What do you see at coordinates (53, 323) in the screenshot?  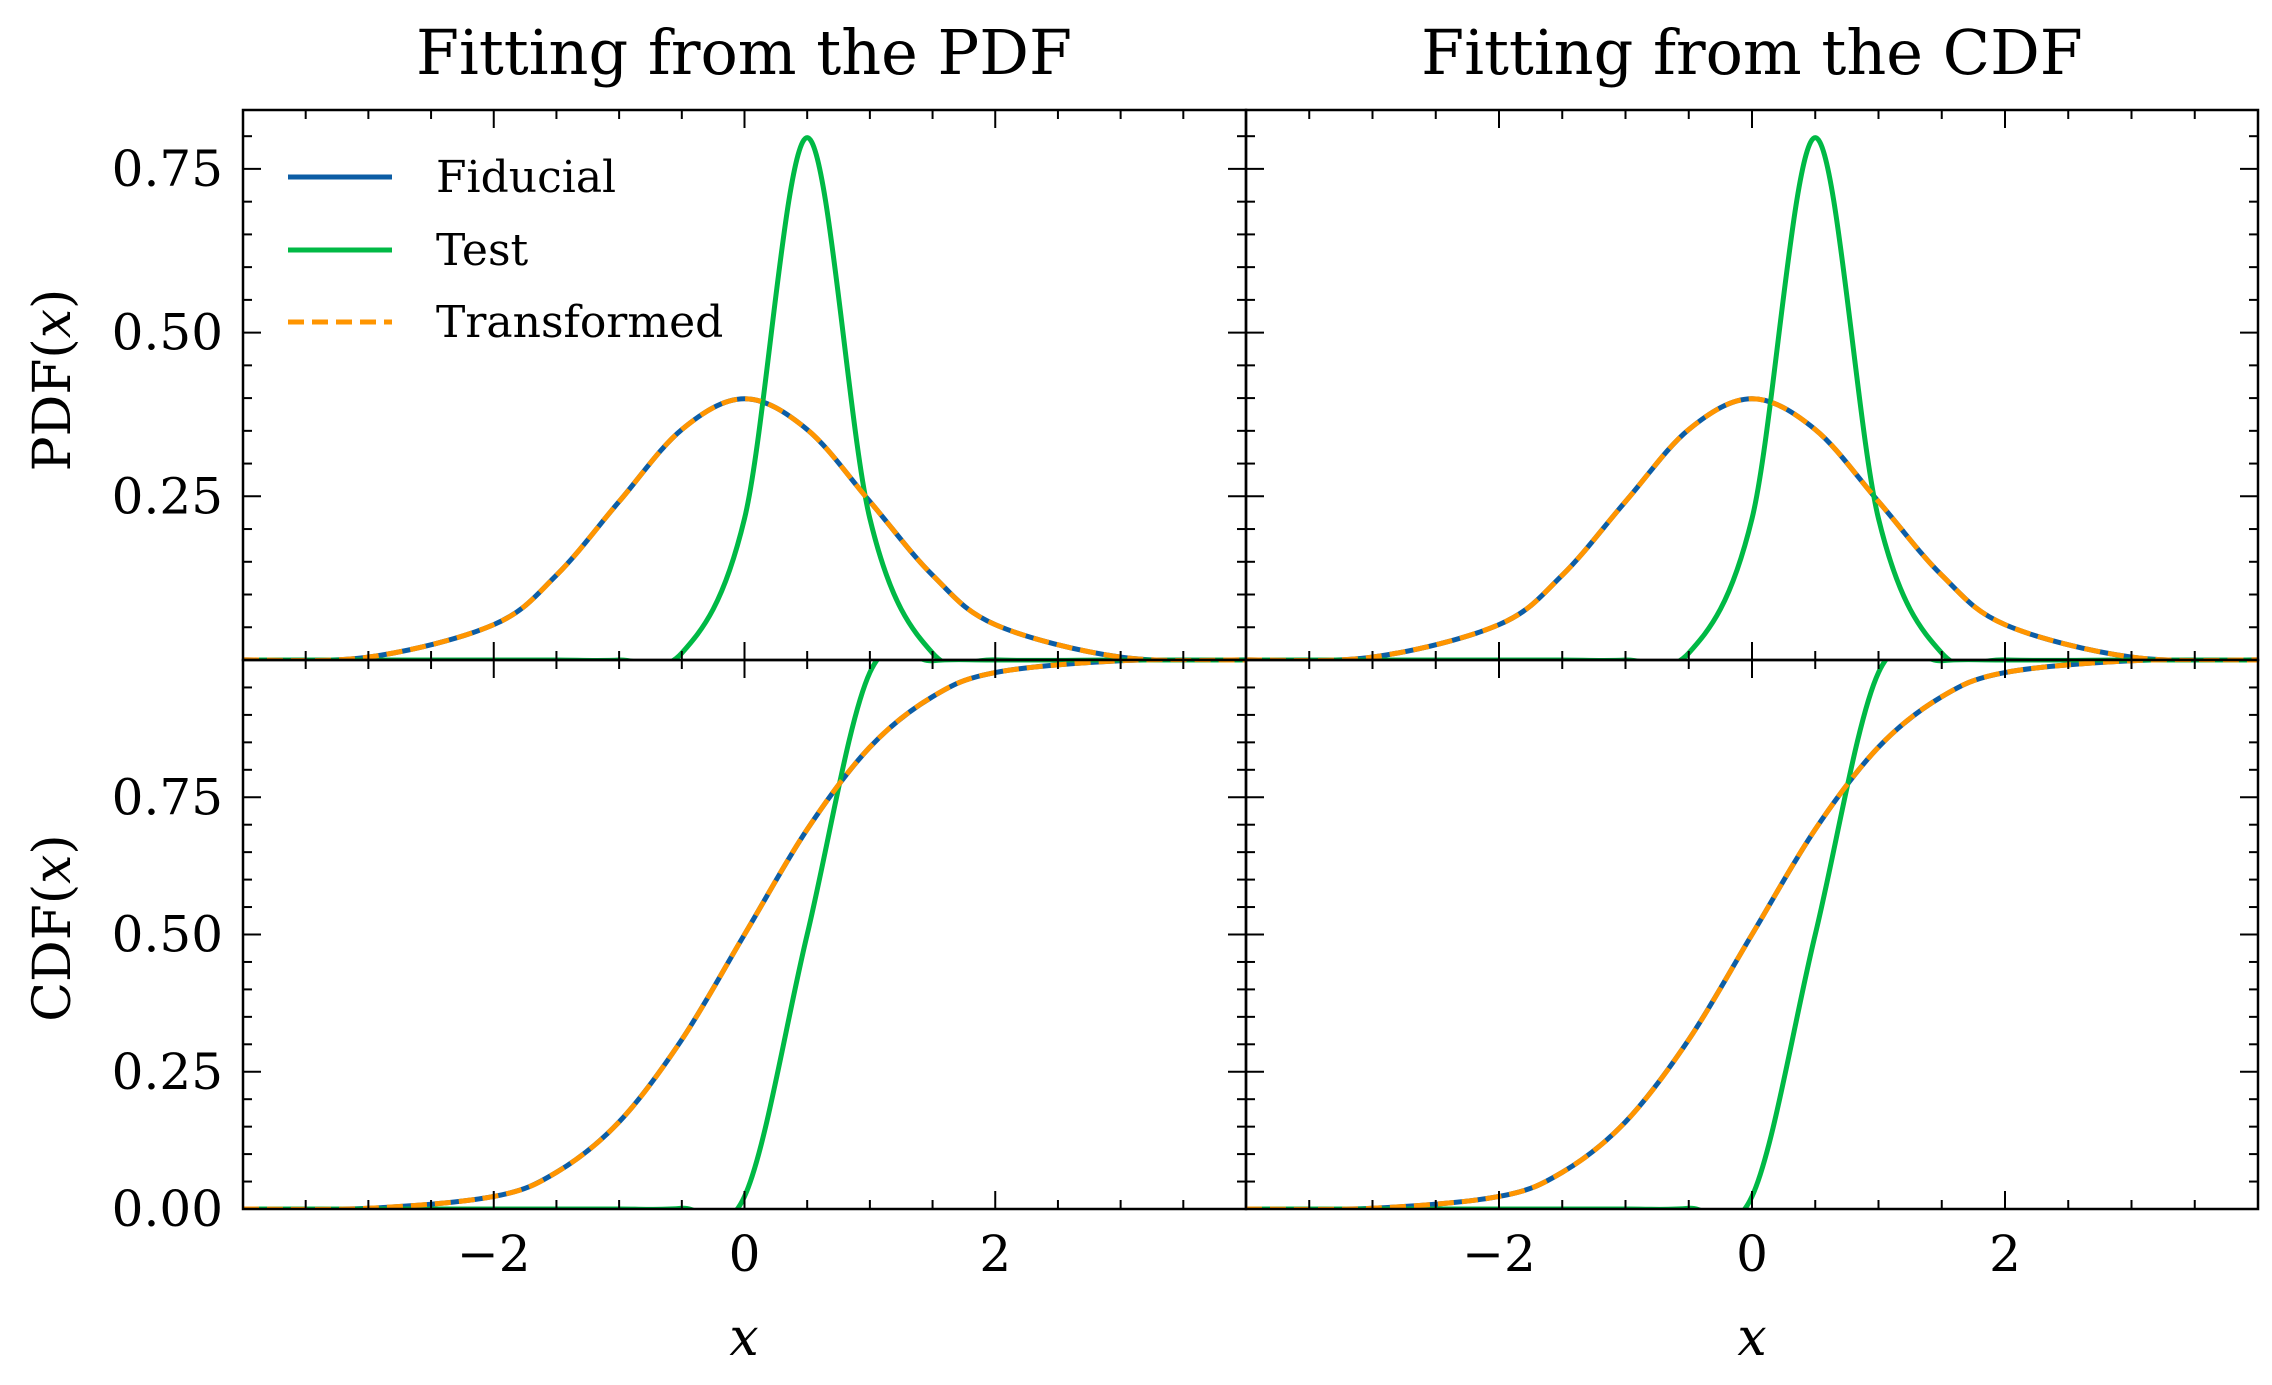 I see `ylabel-pdf-var: x` at bounding box center [53, 323].